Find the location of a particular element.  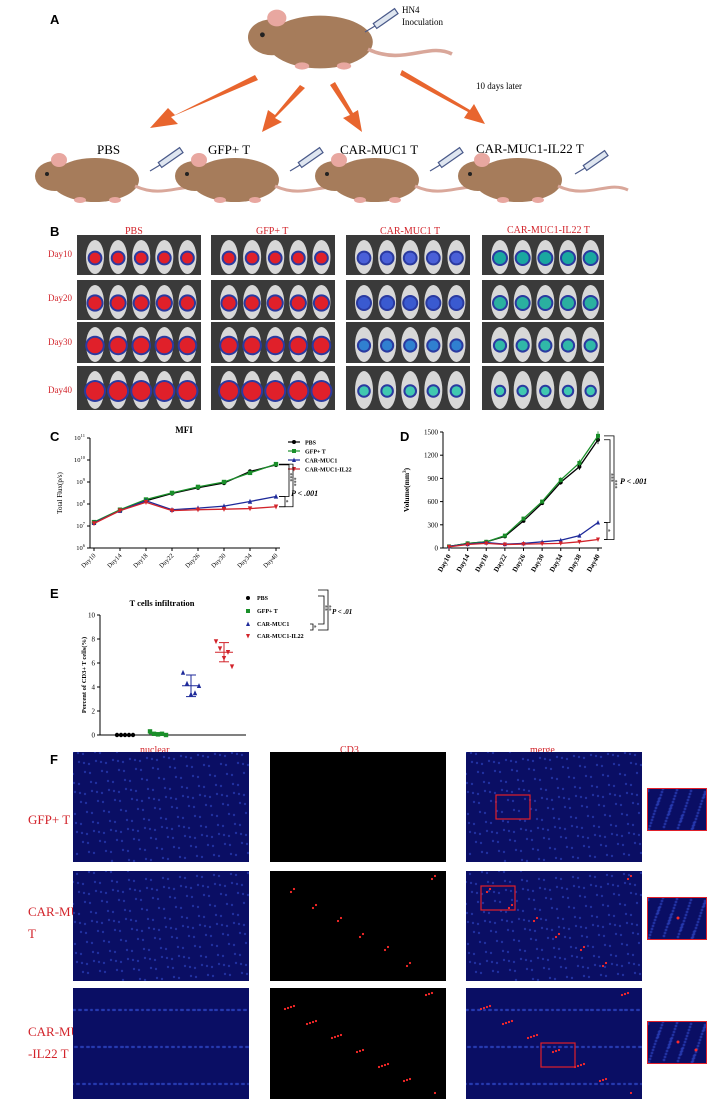

y-tick-label: 2 is located at coordinates (94, 712).